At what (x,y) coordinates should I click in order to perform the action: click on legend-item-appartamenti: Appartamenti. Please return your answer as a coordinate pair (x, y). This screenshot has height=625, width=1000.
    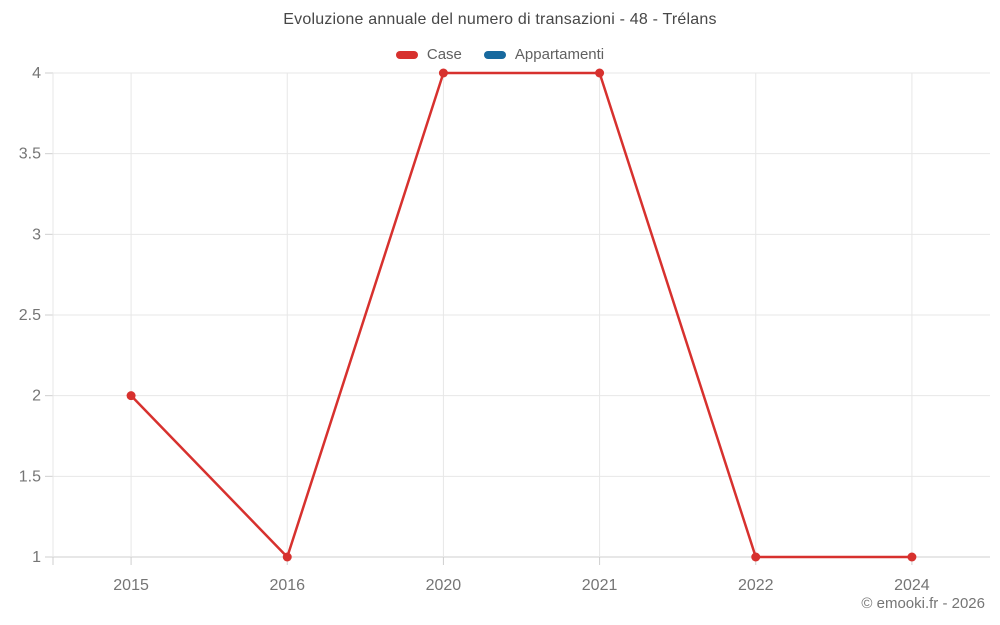
    Looking at the image, I should click on (544, 54).